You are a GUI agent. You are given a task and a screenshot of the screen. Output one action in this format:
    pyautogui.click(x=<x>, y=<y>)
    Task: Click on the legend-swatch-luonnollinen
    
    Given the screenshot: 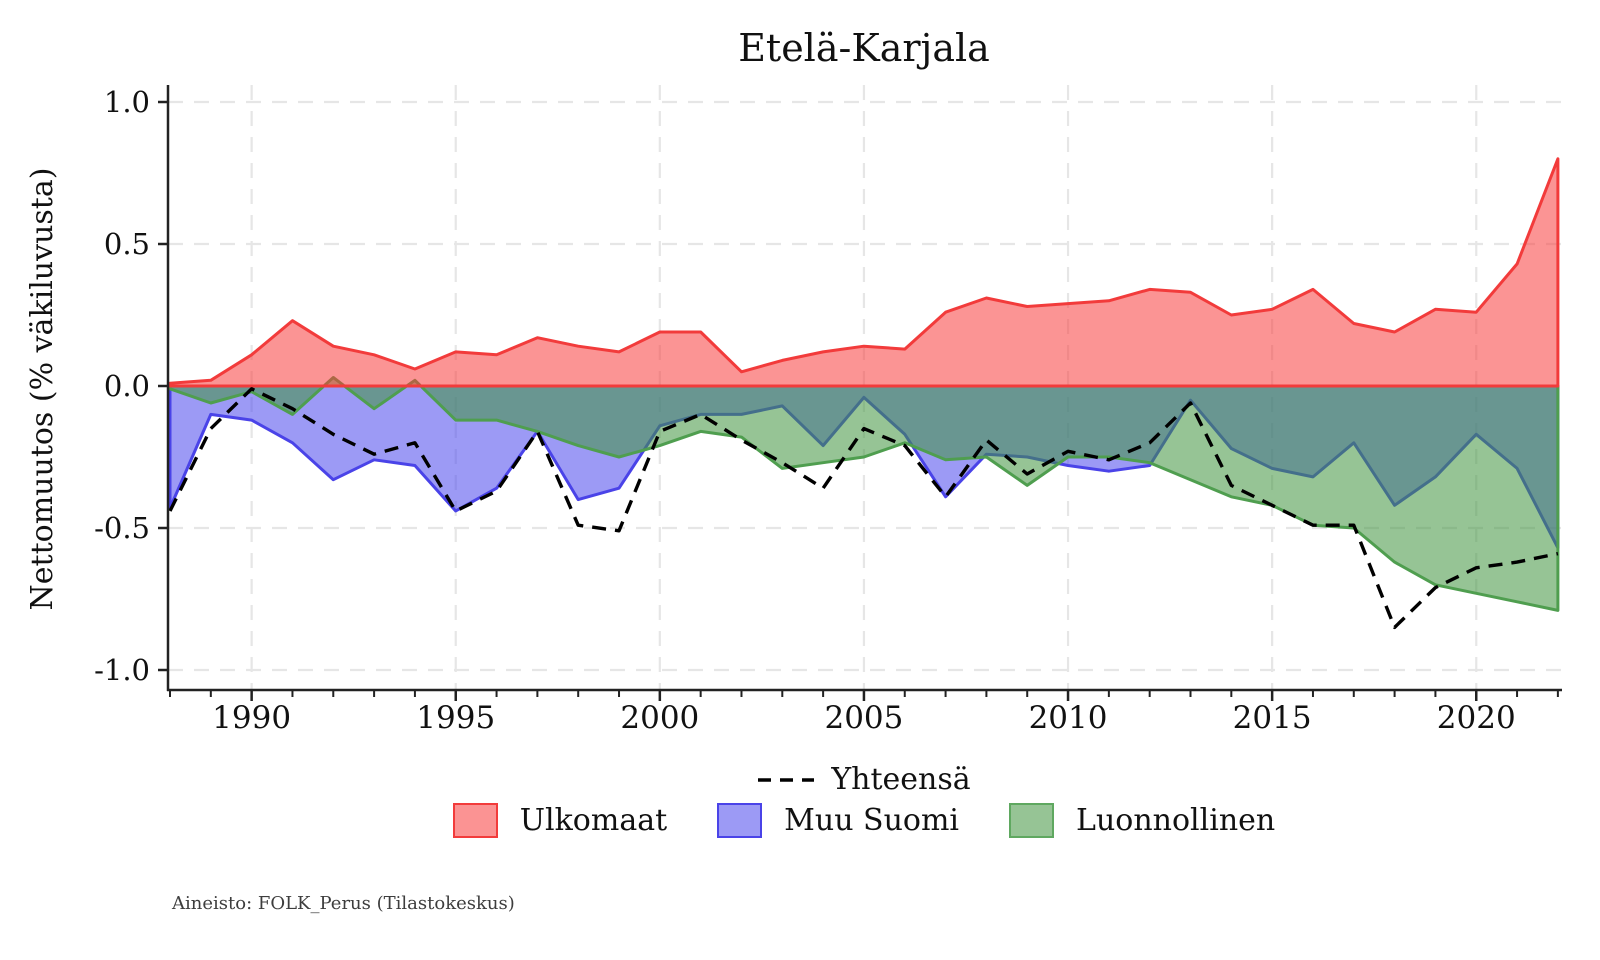 What is the action you would take?
    pyautogui.click(x=1032, y=820)
    